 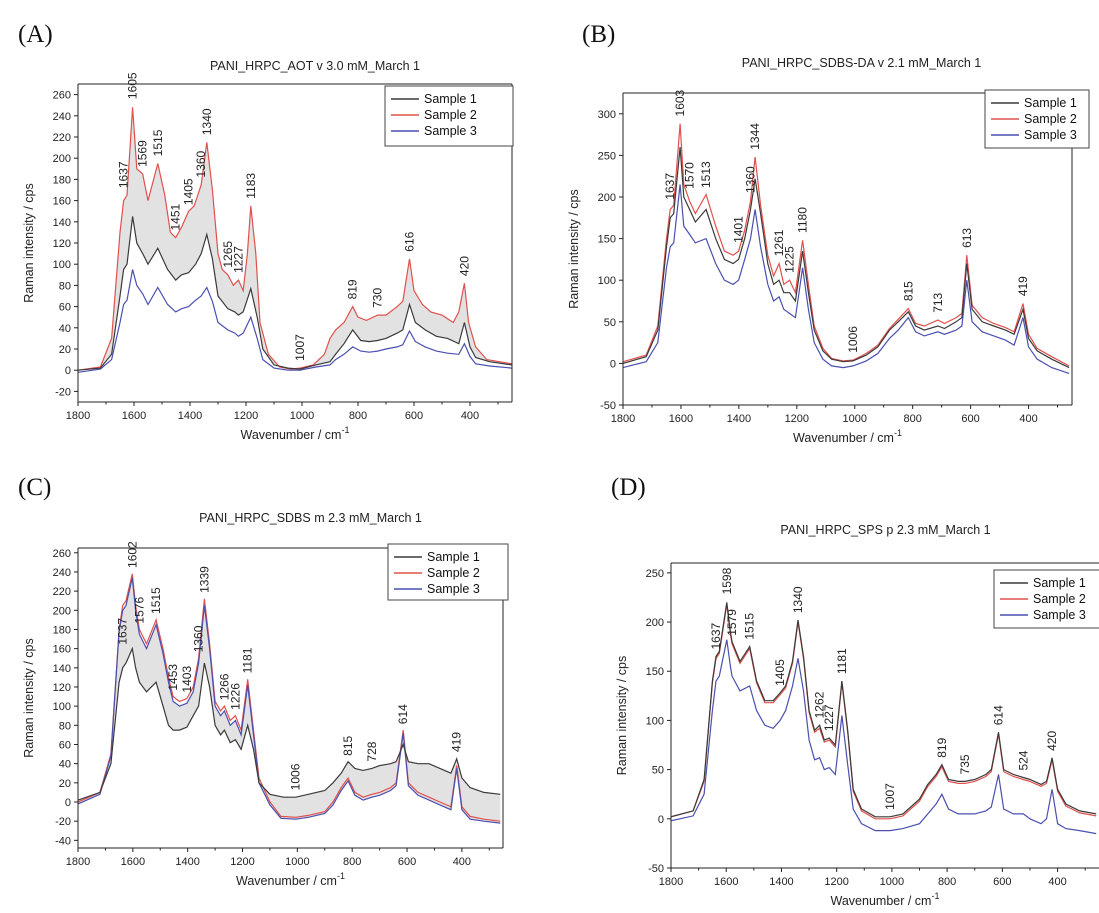 What do you see at coordinates (62, 265) in the screenshot?
I see `y-tick-label: 100` at bounding box center [62, 265].